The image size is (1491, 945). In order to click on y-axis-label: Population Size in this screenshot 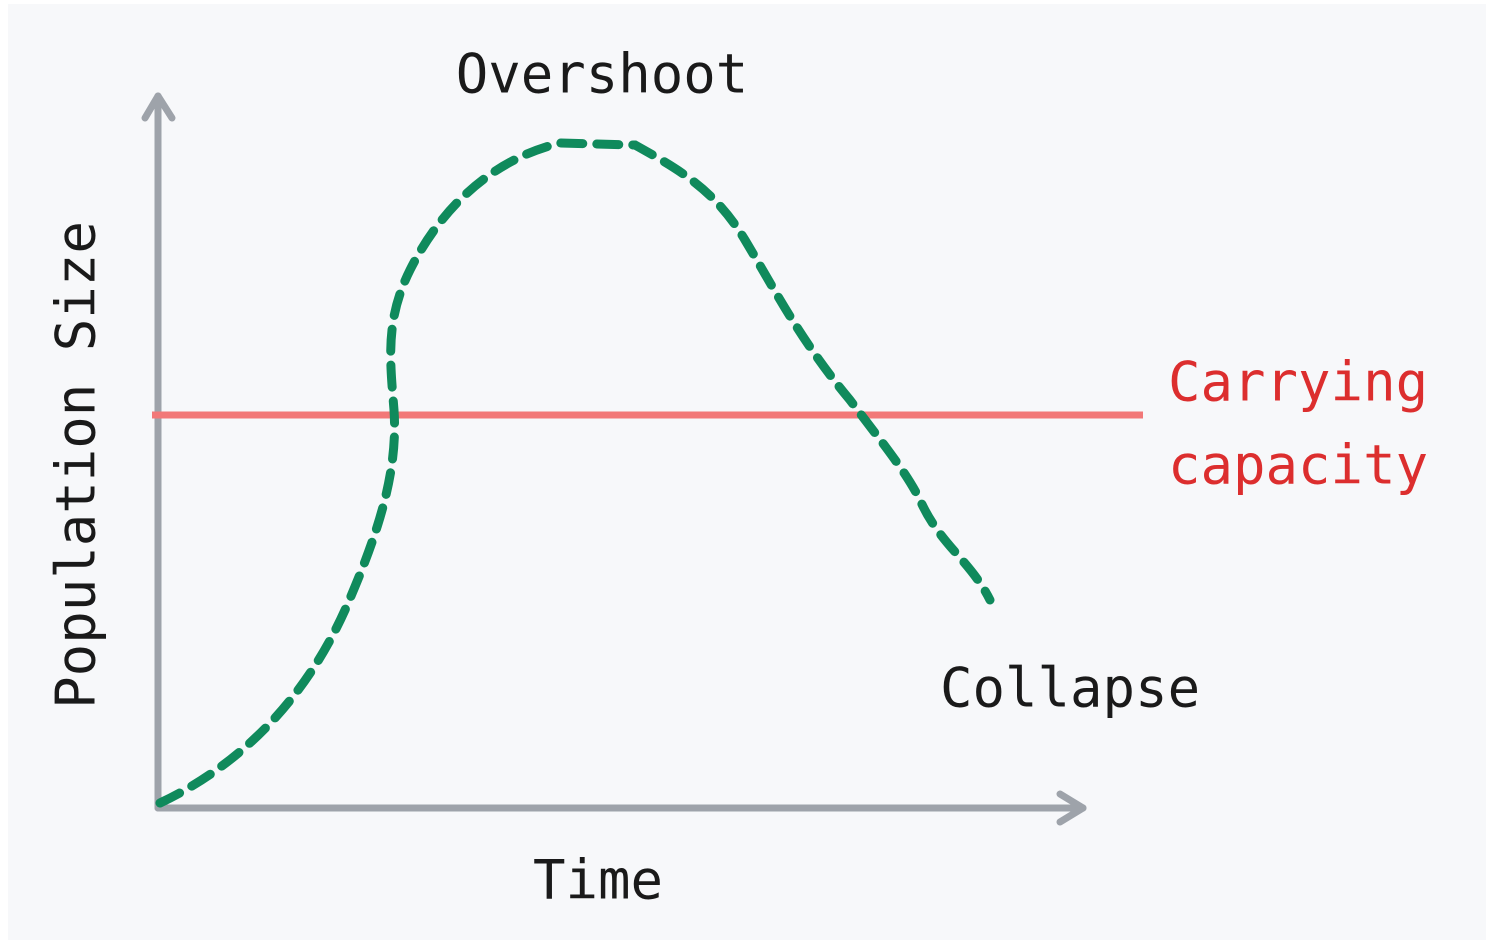, I will do `click(76, 465)`.